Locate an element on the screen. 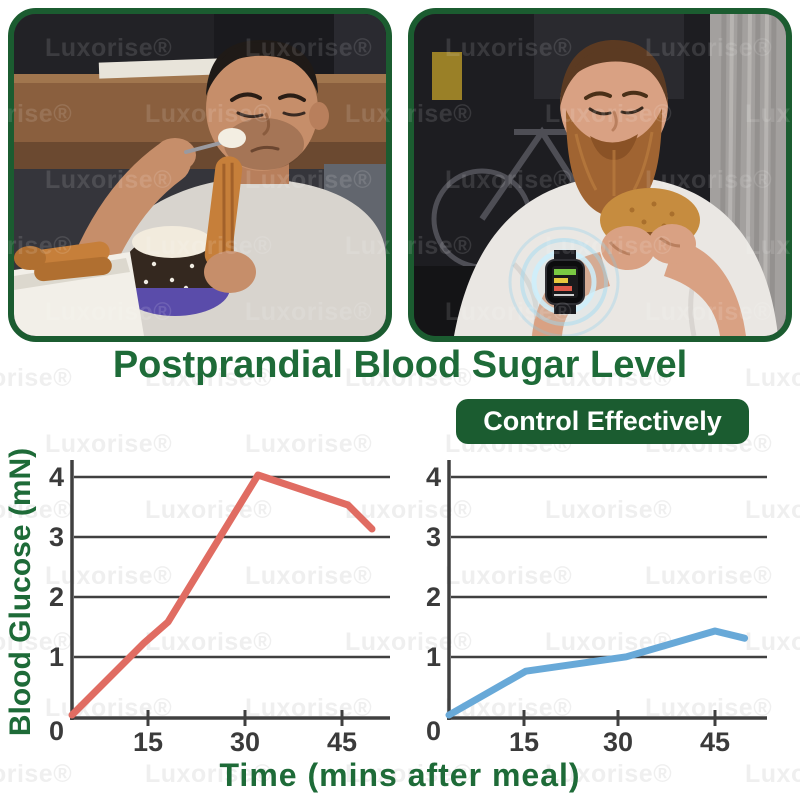 This screenshot has height=800, width=800. axes-right is located at coordinates (607, 593).